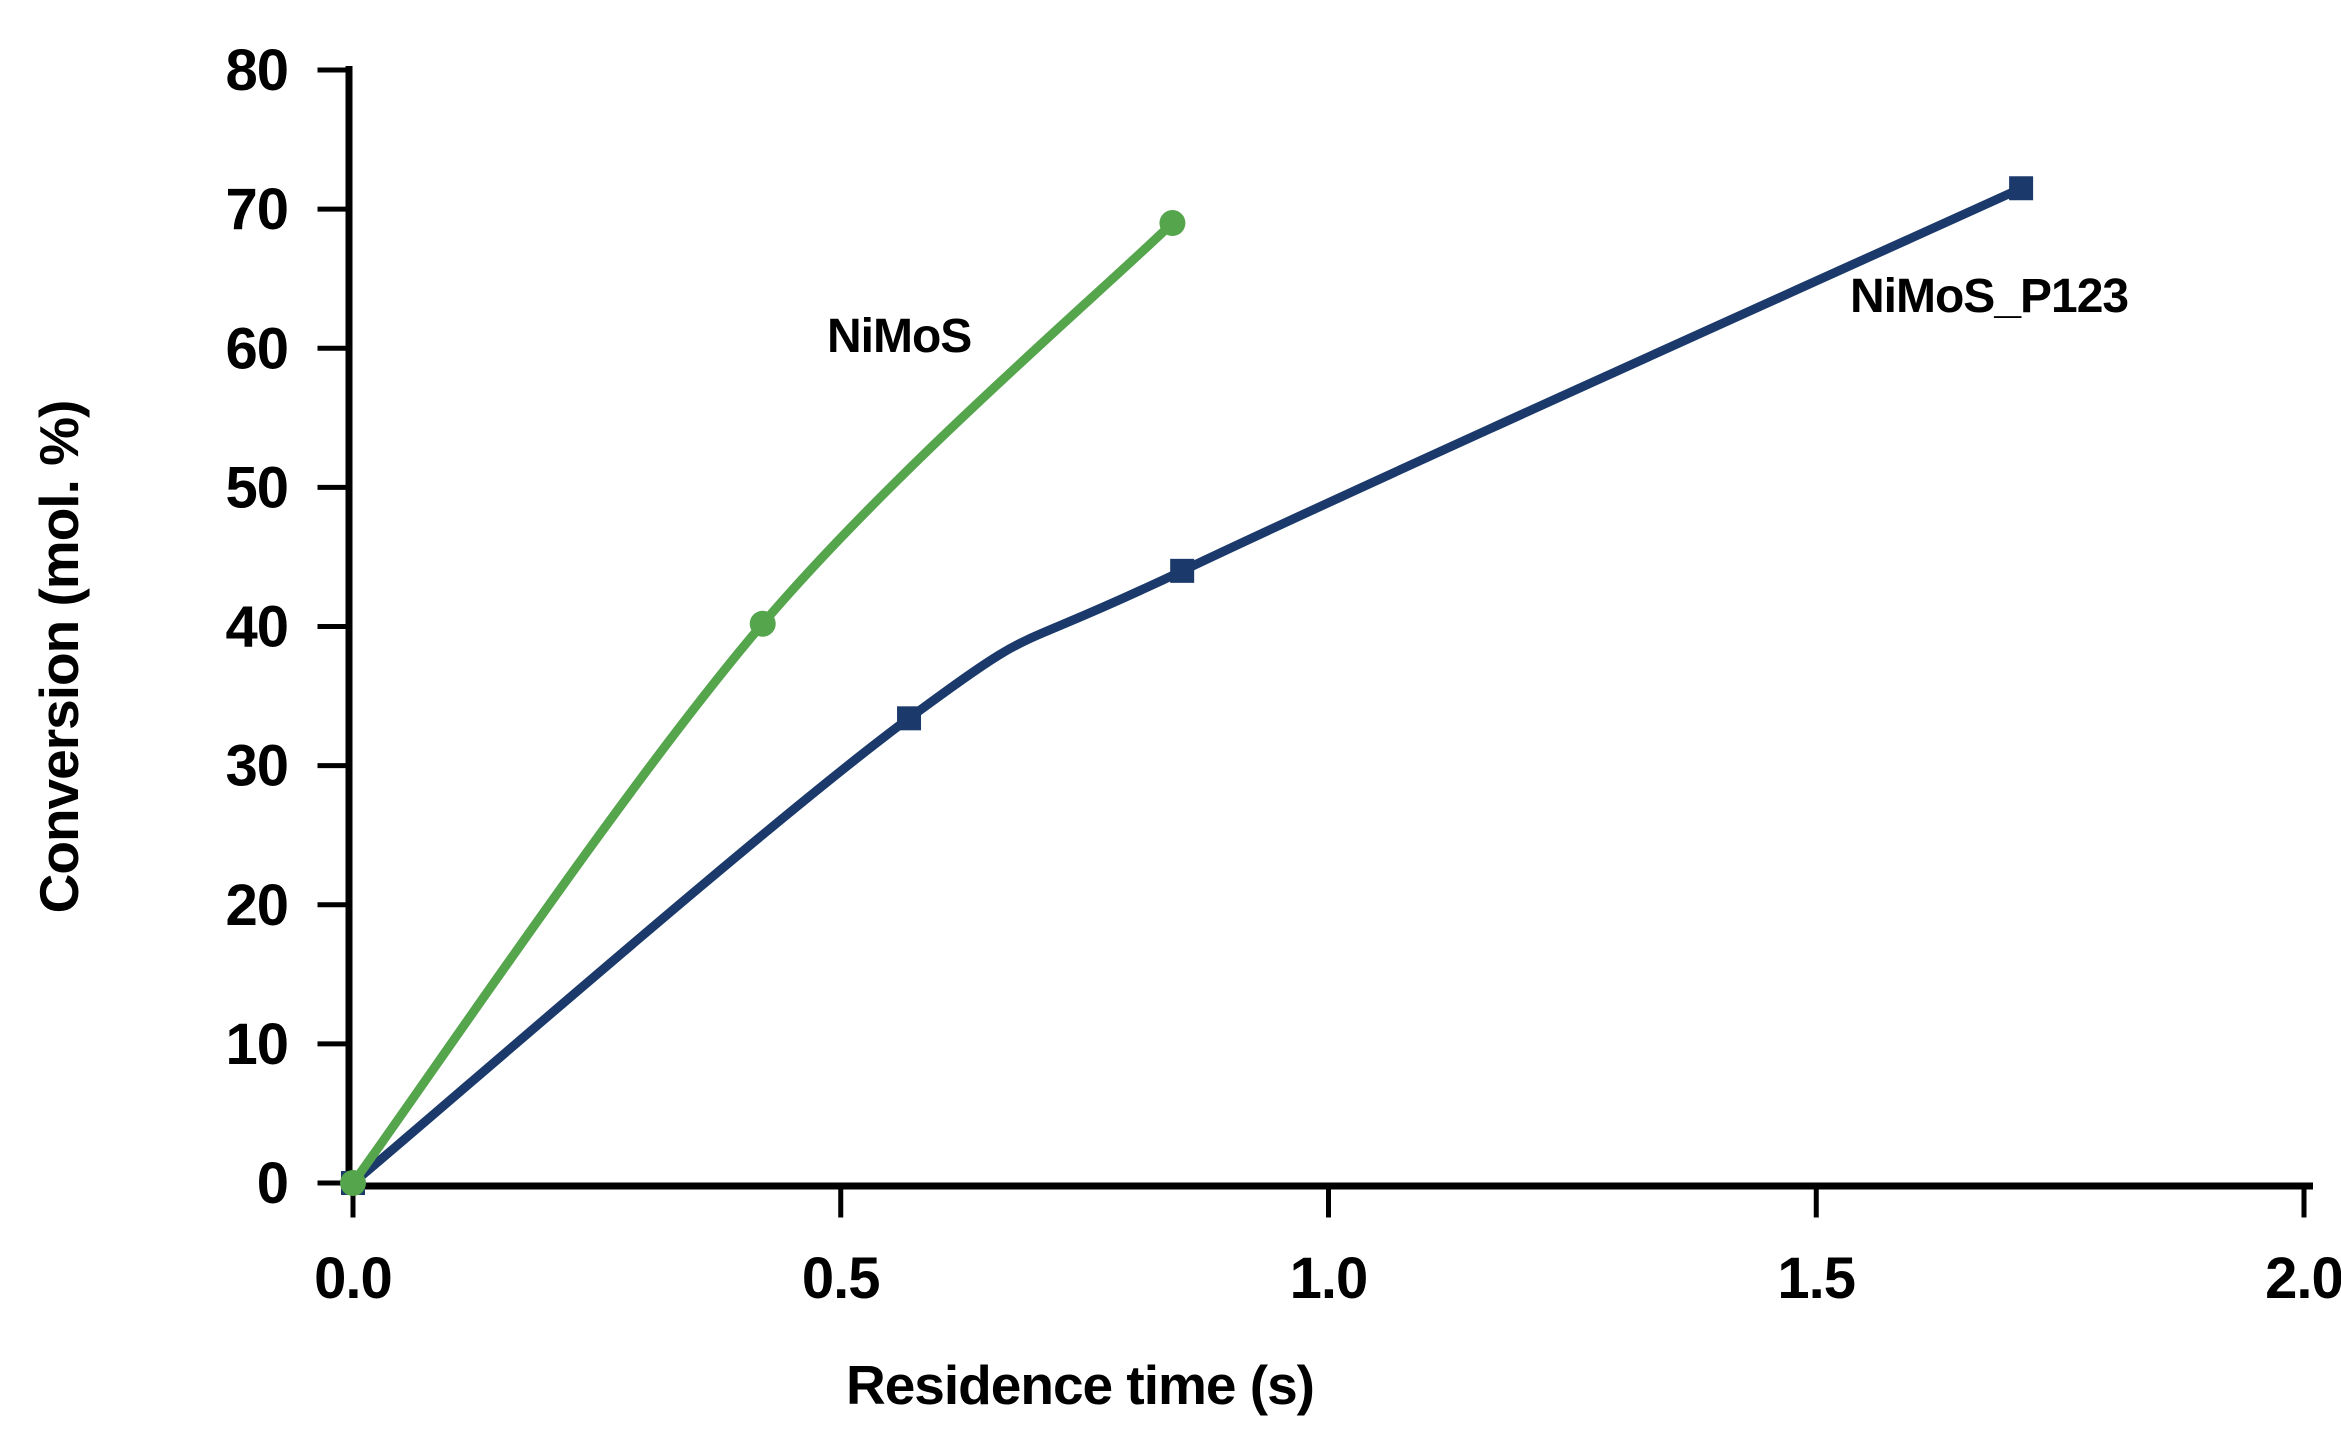 The height and width of the screenshot is (1448, 2341). Describe the element at coordinates (2303, 1278) in the screenshot. I see `x-tick-label: 2.0` at that location.